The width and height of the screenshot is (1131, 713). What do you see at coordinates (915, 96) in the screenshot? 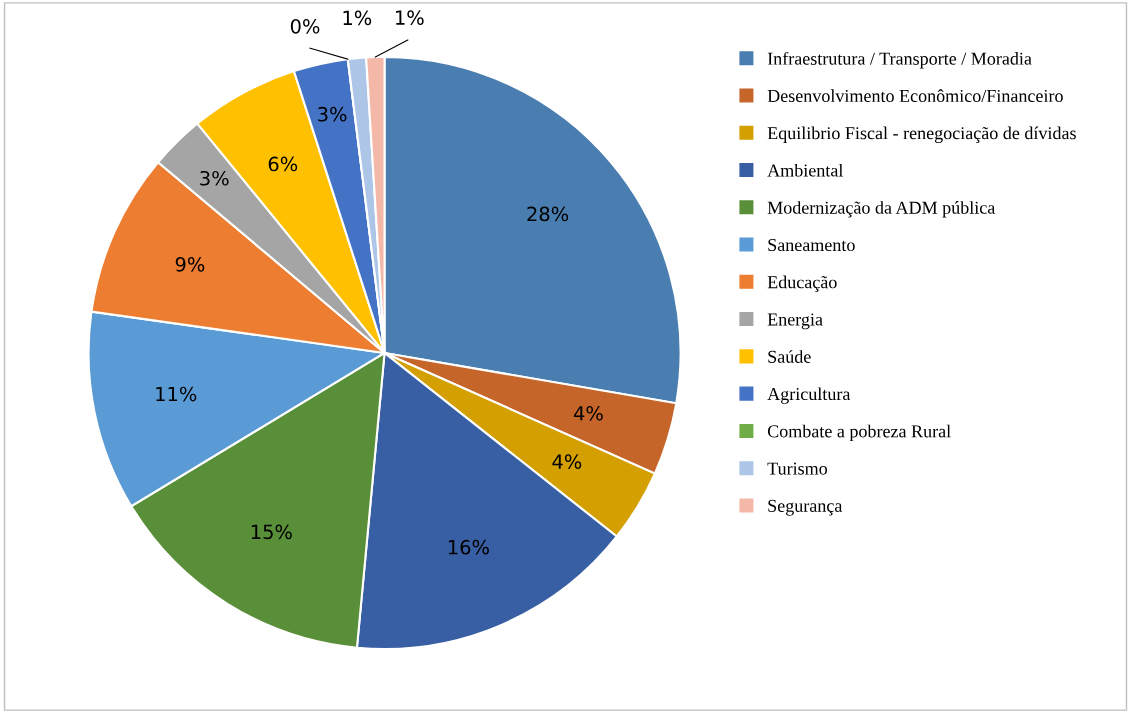
I see `legend-label: Desenvolvimento Econômico/Financeiro` at bounding box center [915, 96].